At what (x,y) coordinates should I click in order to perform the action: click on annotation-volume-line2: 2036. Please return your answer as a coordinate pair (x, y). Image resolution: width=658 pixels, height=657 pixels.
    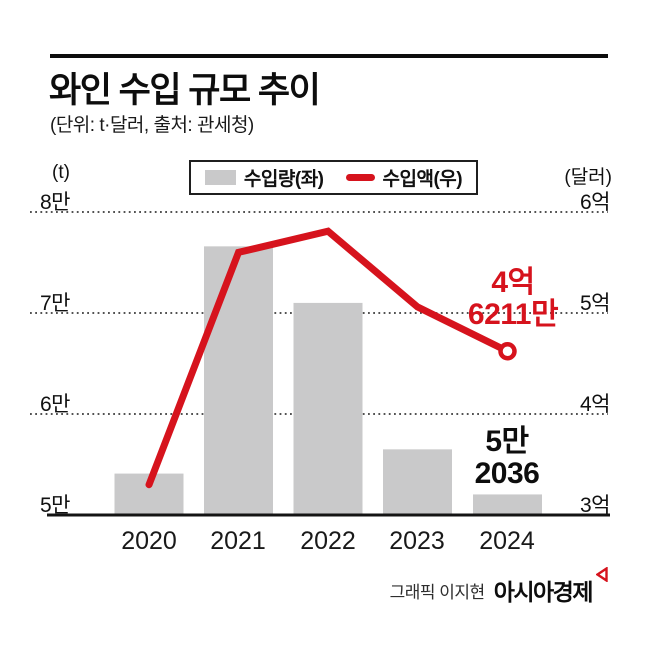
    Looking at the image, I should click on (507, 473).